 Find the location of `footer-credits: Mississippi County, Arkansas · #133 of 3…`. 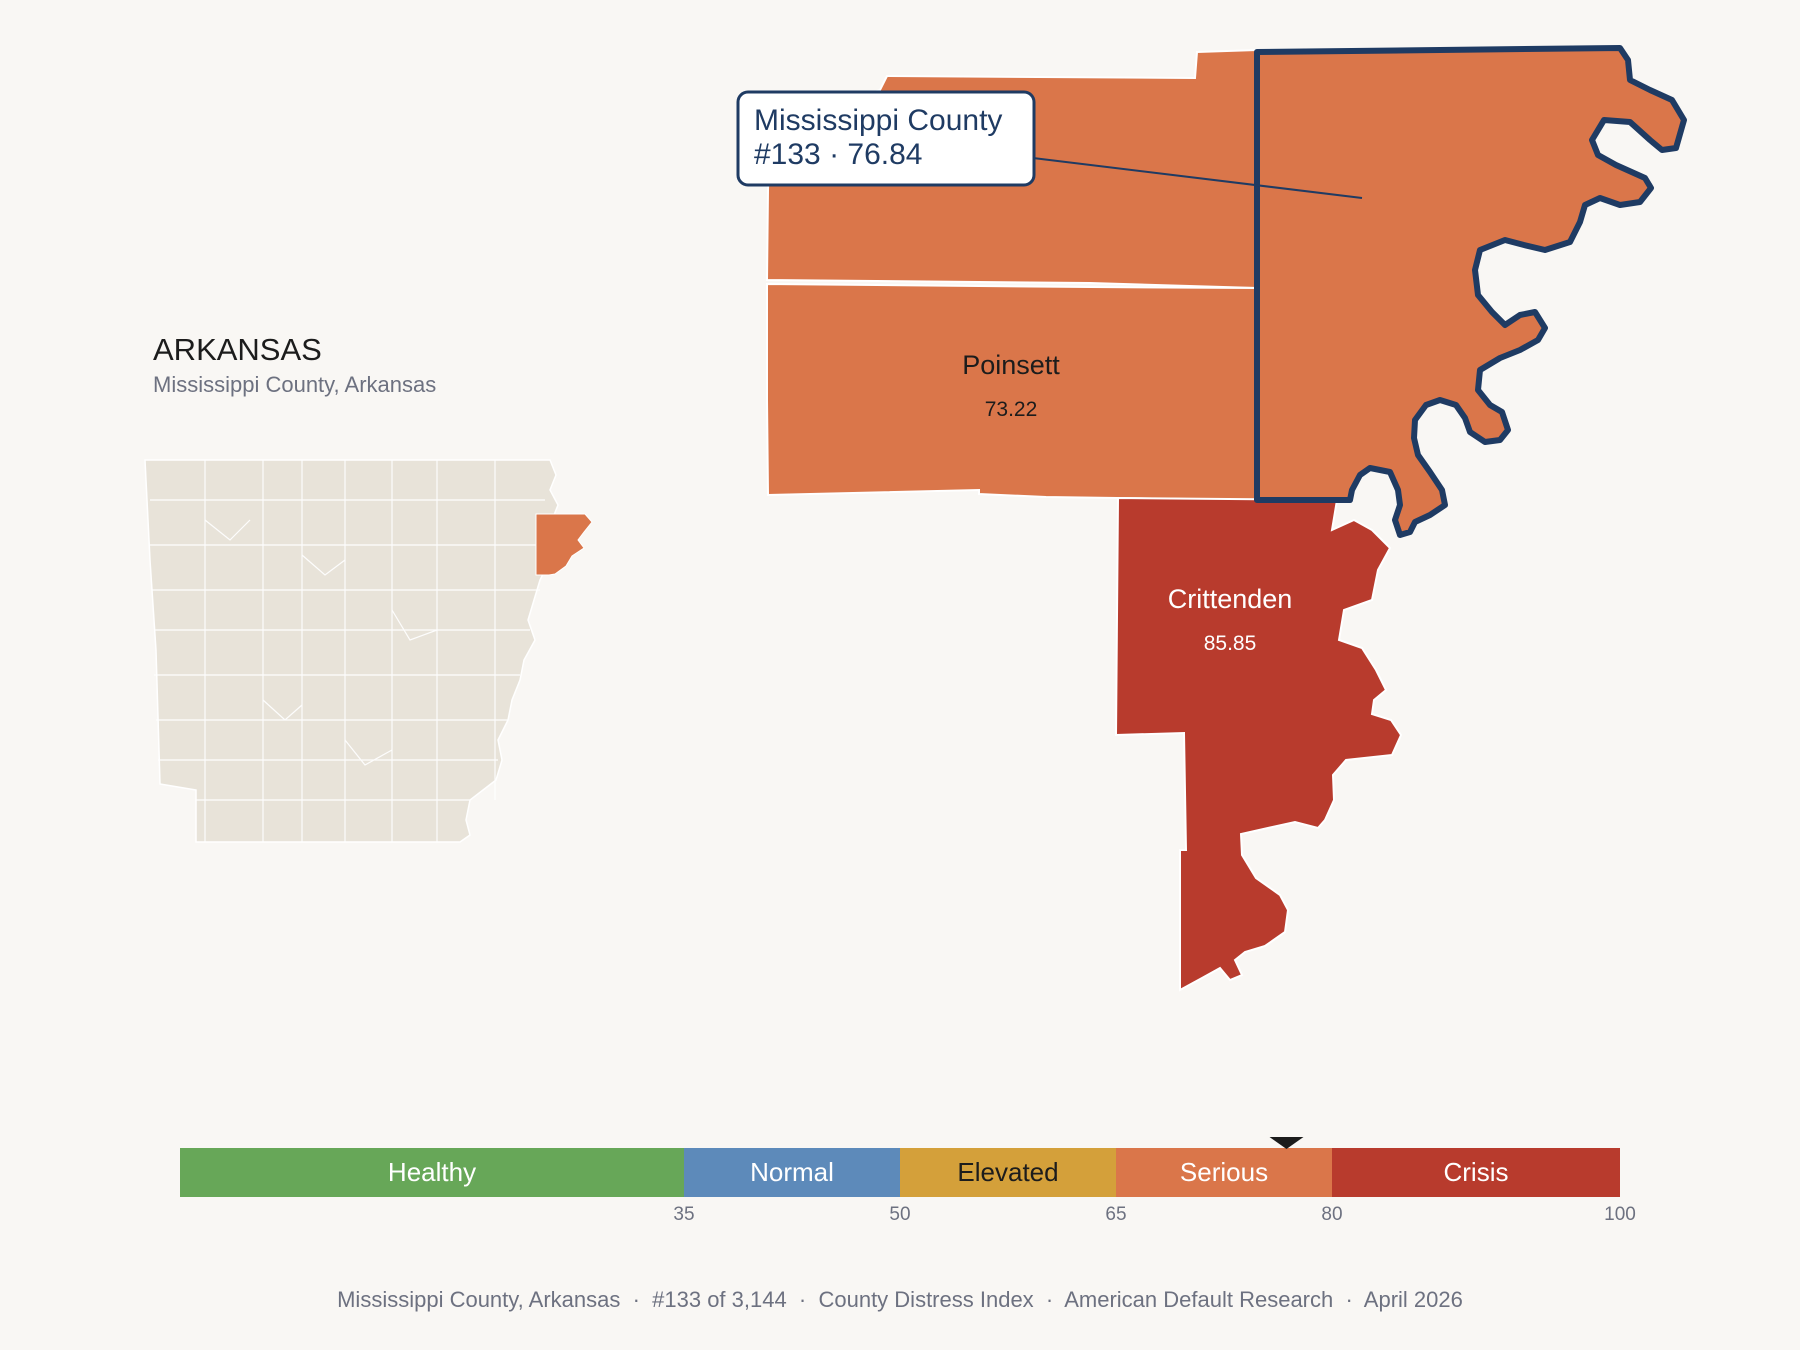

footer-credits: Mississippi County, Arkansas · #133 of 3… is located at coordinates (900, 1299).